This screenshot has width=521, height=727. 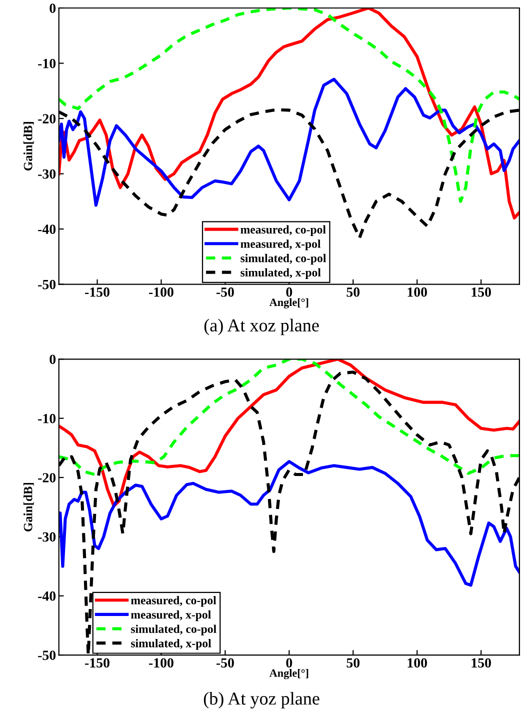 I want to click on text: (a) At xoz plane, so click(x=261, y=327).